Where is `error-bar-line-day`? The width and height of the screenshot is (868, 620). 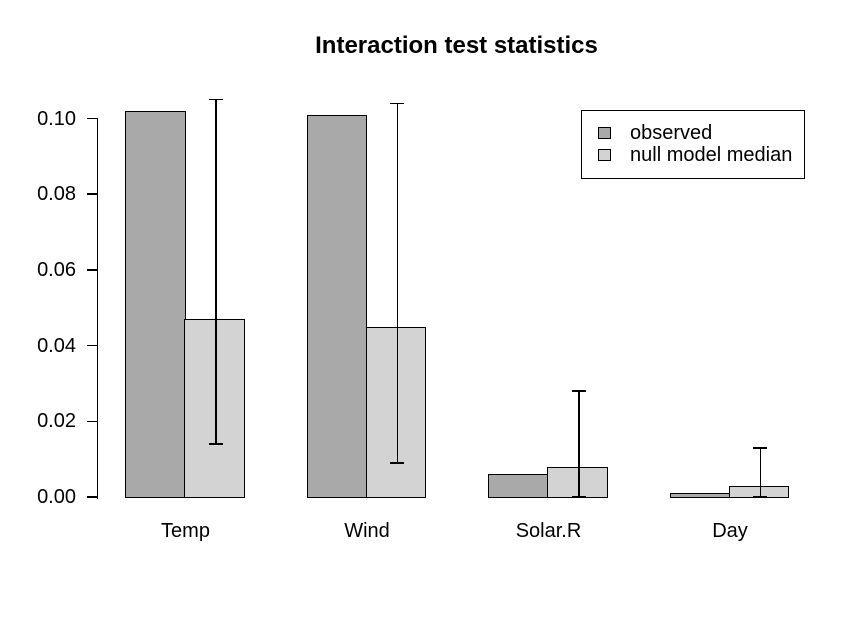 error-bar-line-day is located at coordinates (760, 472).